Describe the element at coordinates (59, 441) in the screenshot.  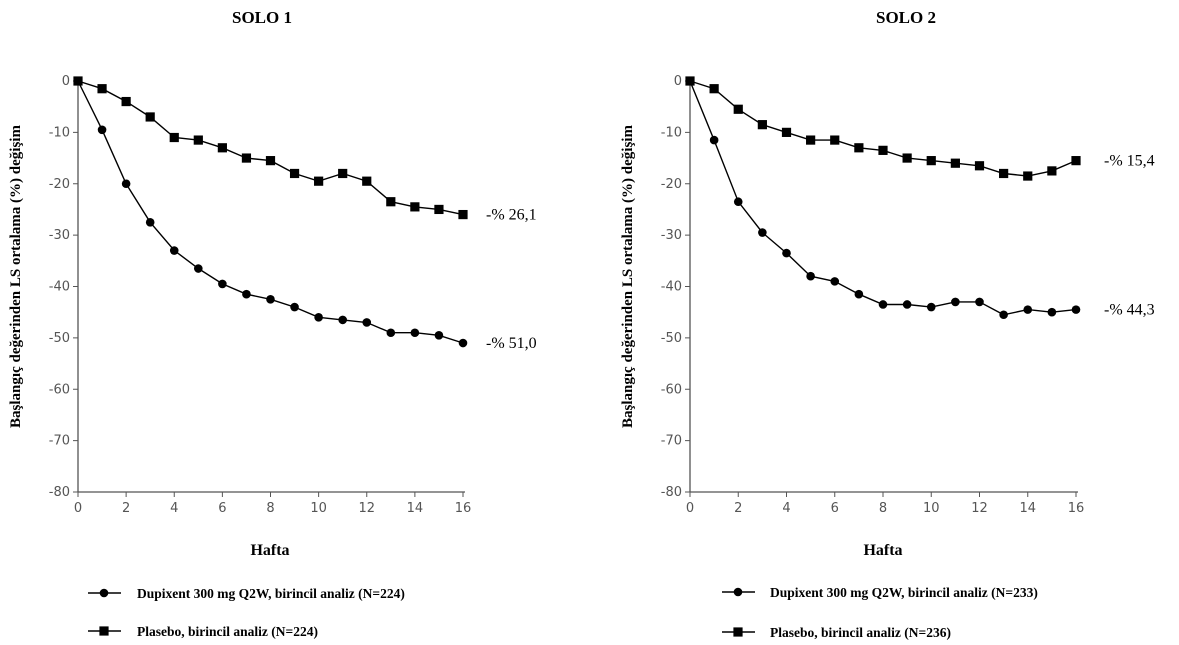
I see `y-tick-label: -70` at that location.